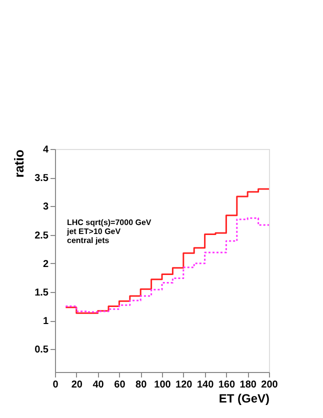 Image resolution: width=323 pixels, height=418 pixels. Describe the element at coordinates (41, 236) in the screenshot. I see `y-tick-label: 2.5` at that location.